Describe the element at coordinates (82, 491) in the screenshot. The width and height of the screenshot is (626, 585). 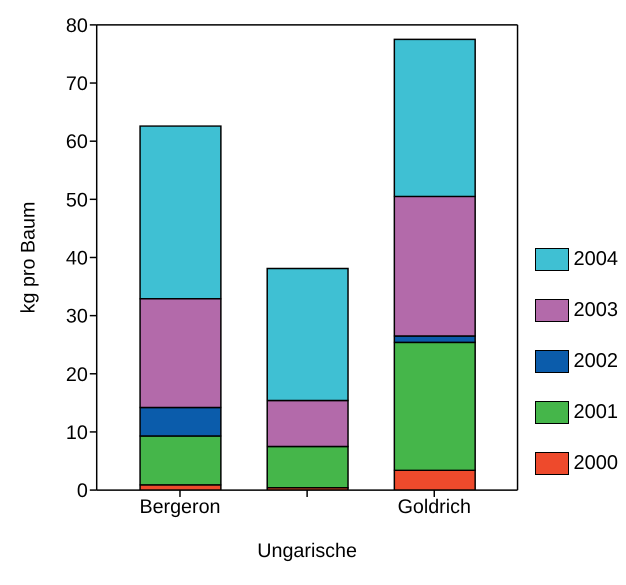
I see `y-tick-label: 0` at that location.